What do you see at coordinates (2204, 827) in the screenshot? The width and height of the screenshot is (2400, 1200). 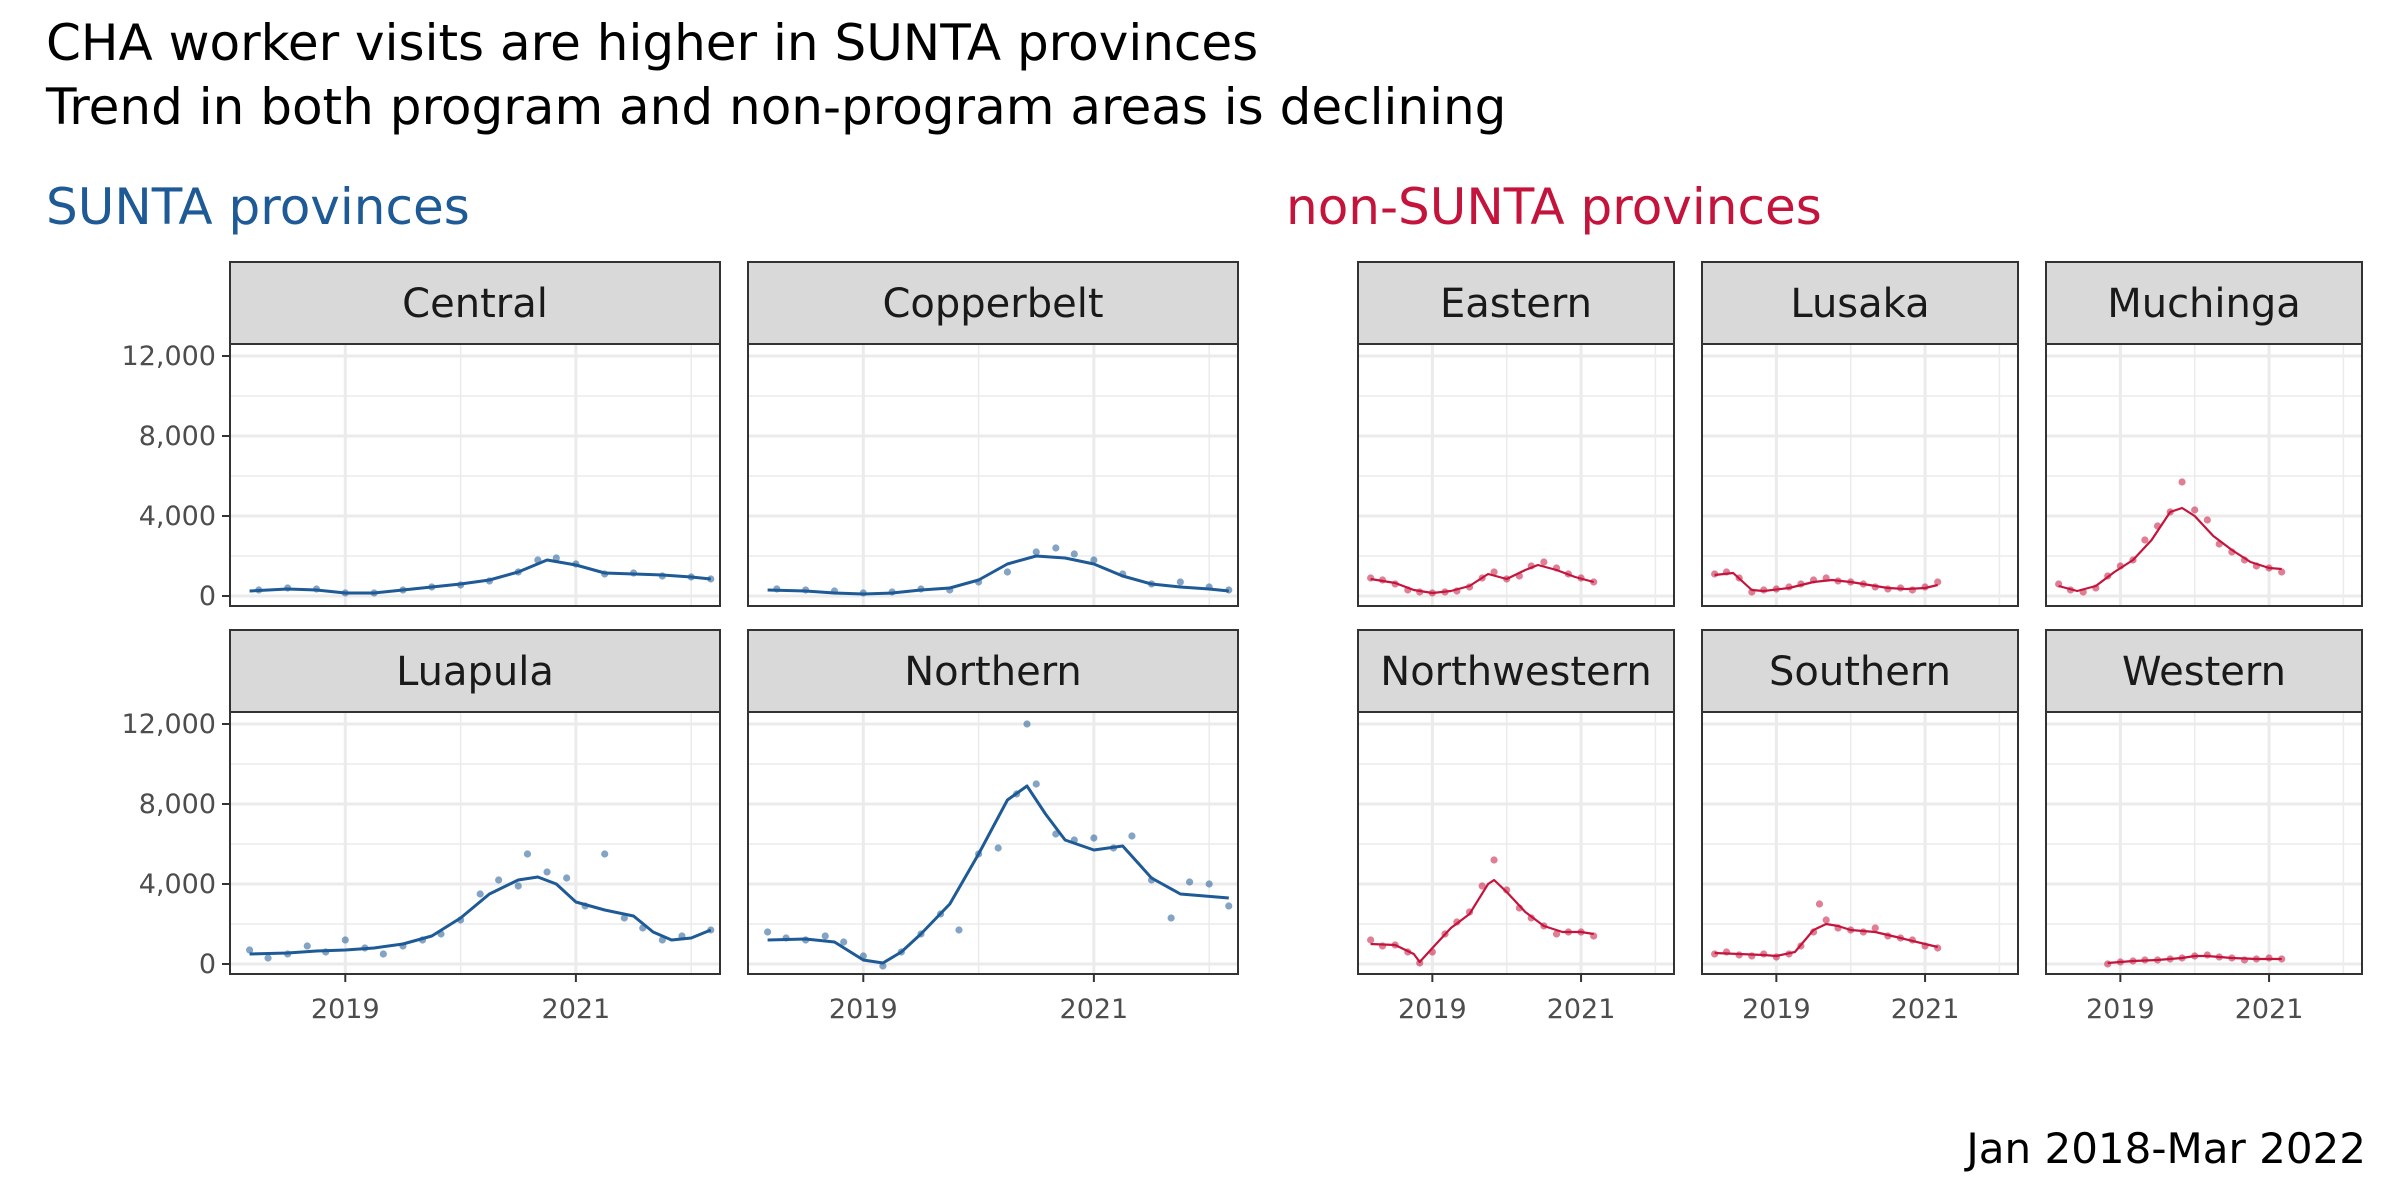 I see `panel-western: Western 2019 2021` at bounding box center [2204, 827].